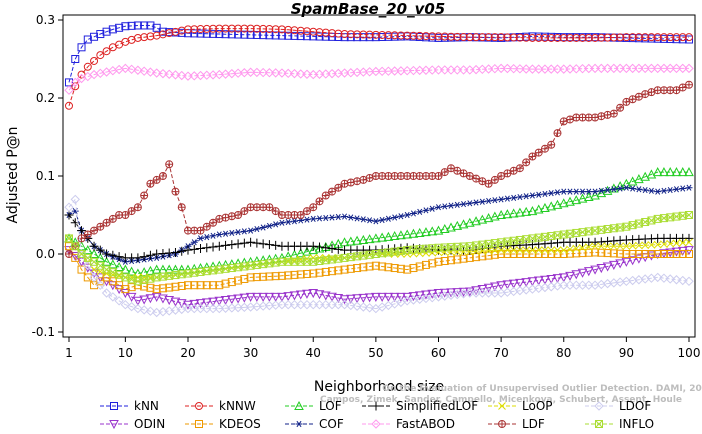 This screenshot has height=434, width=702. I want to click on legend-label: kNNW, so click(237, 406).